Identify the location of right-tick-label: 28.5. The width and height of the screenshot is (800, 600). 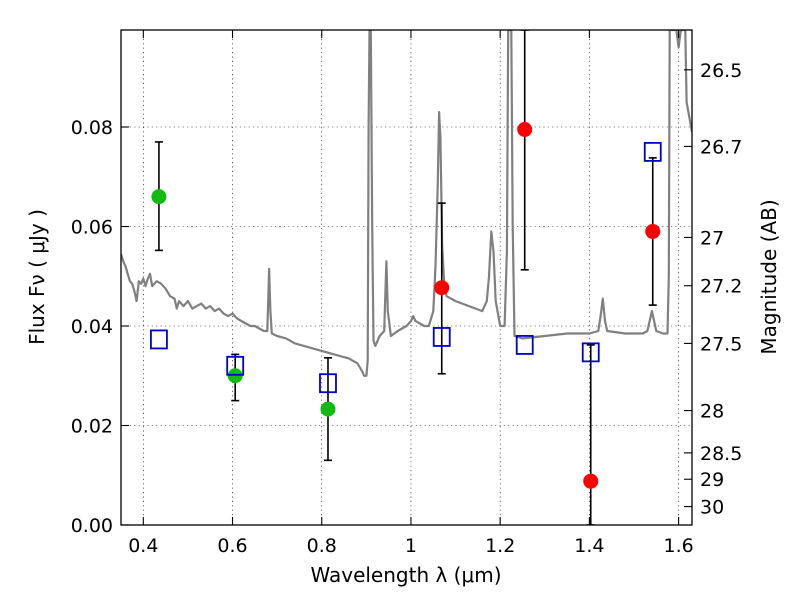
(721, 454).